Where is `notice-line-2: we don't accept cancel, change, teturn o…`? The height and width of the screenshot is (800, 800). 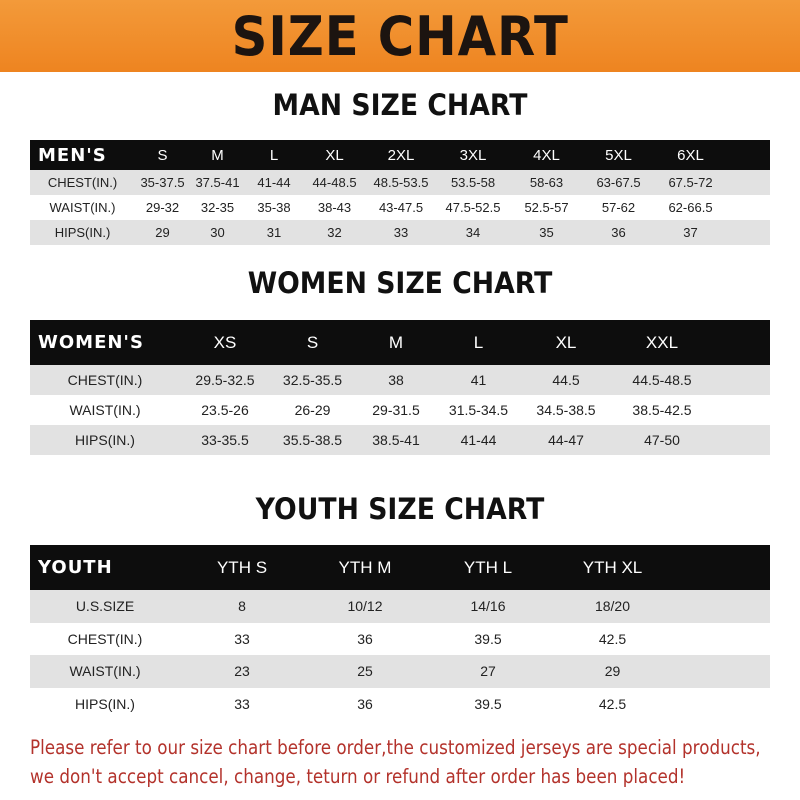
notice-line-2: we don't accept cancel, change, teturn o… is located at coordinates (358, 776).